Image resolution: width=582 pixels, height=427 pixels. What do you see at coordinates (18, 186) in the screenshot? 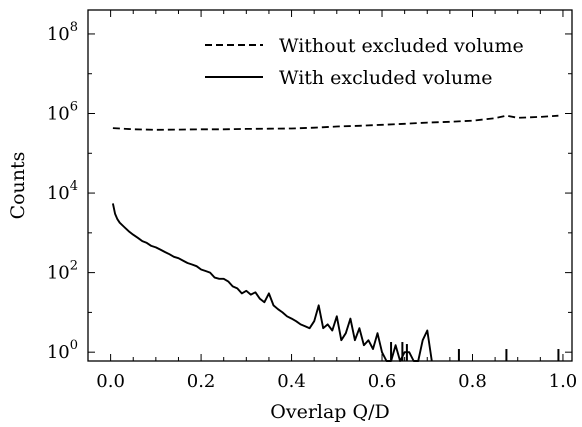
I see `y-axis-label: Counts` at bounding box center [18, 186].